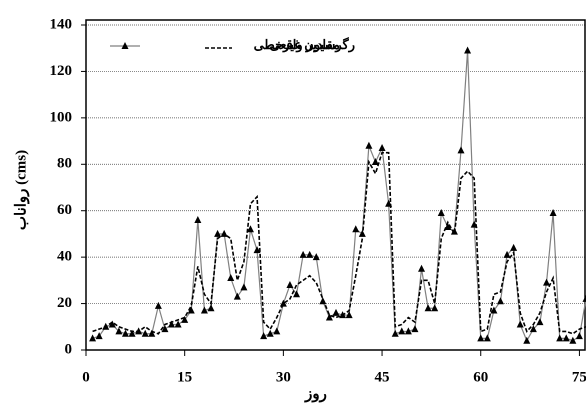 This screenshot has width=586, height=405. Describe the element at coordinates (64, 210) in the screenshot. I see `y-tick-label: 60` at that location.